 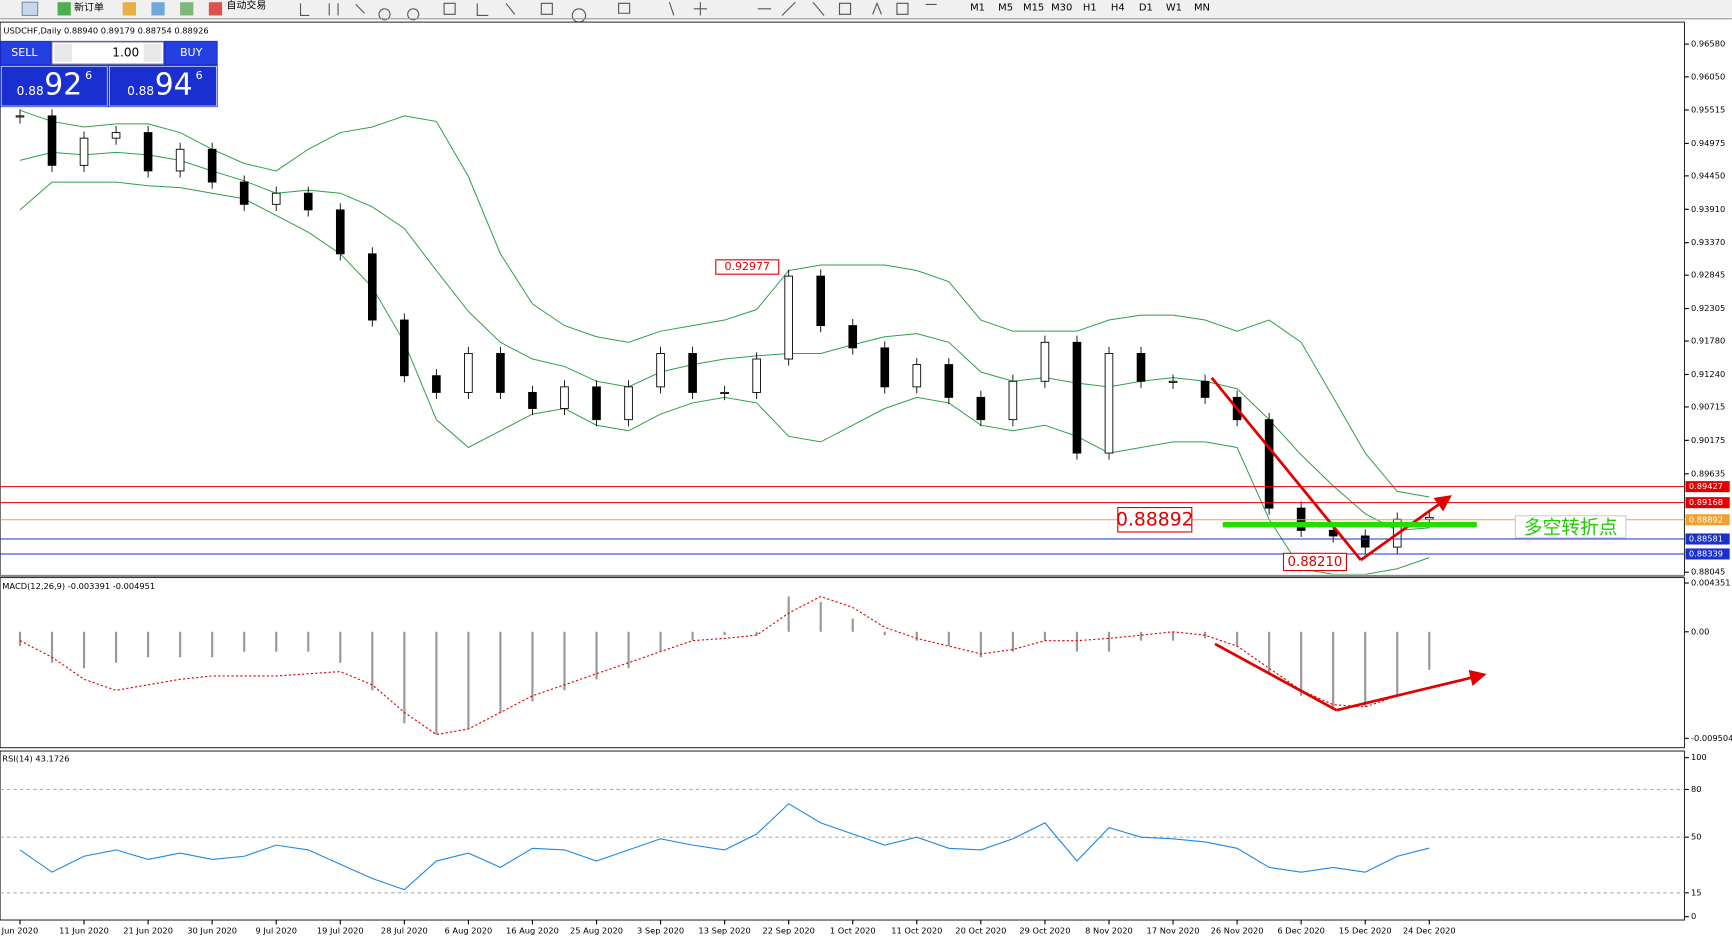 What do you see at coordinates (1708, 143) in the screenshot?
I see `y-tick-label: 0.94975` at bounding box center [1708, 143].